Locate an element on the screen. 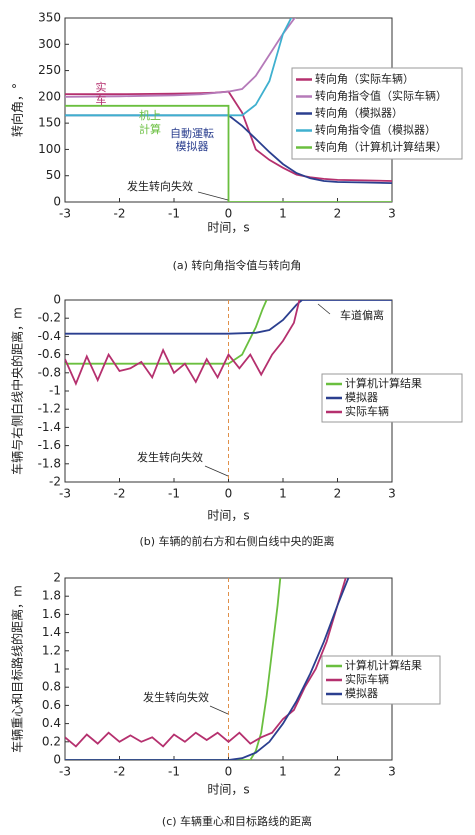 The height and width of the screenshot is (835, 475). y-axis-label: 转向角，° is located at coordinates (17, 110).